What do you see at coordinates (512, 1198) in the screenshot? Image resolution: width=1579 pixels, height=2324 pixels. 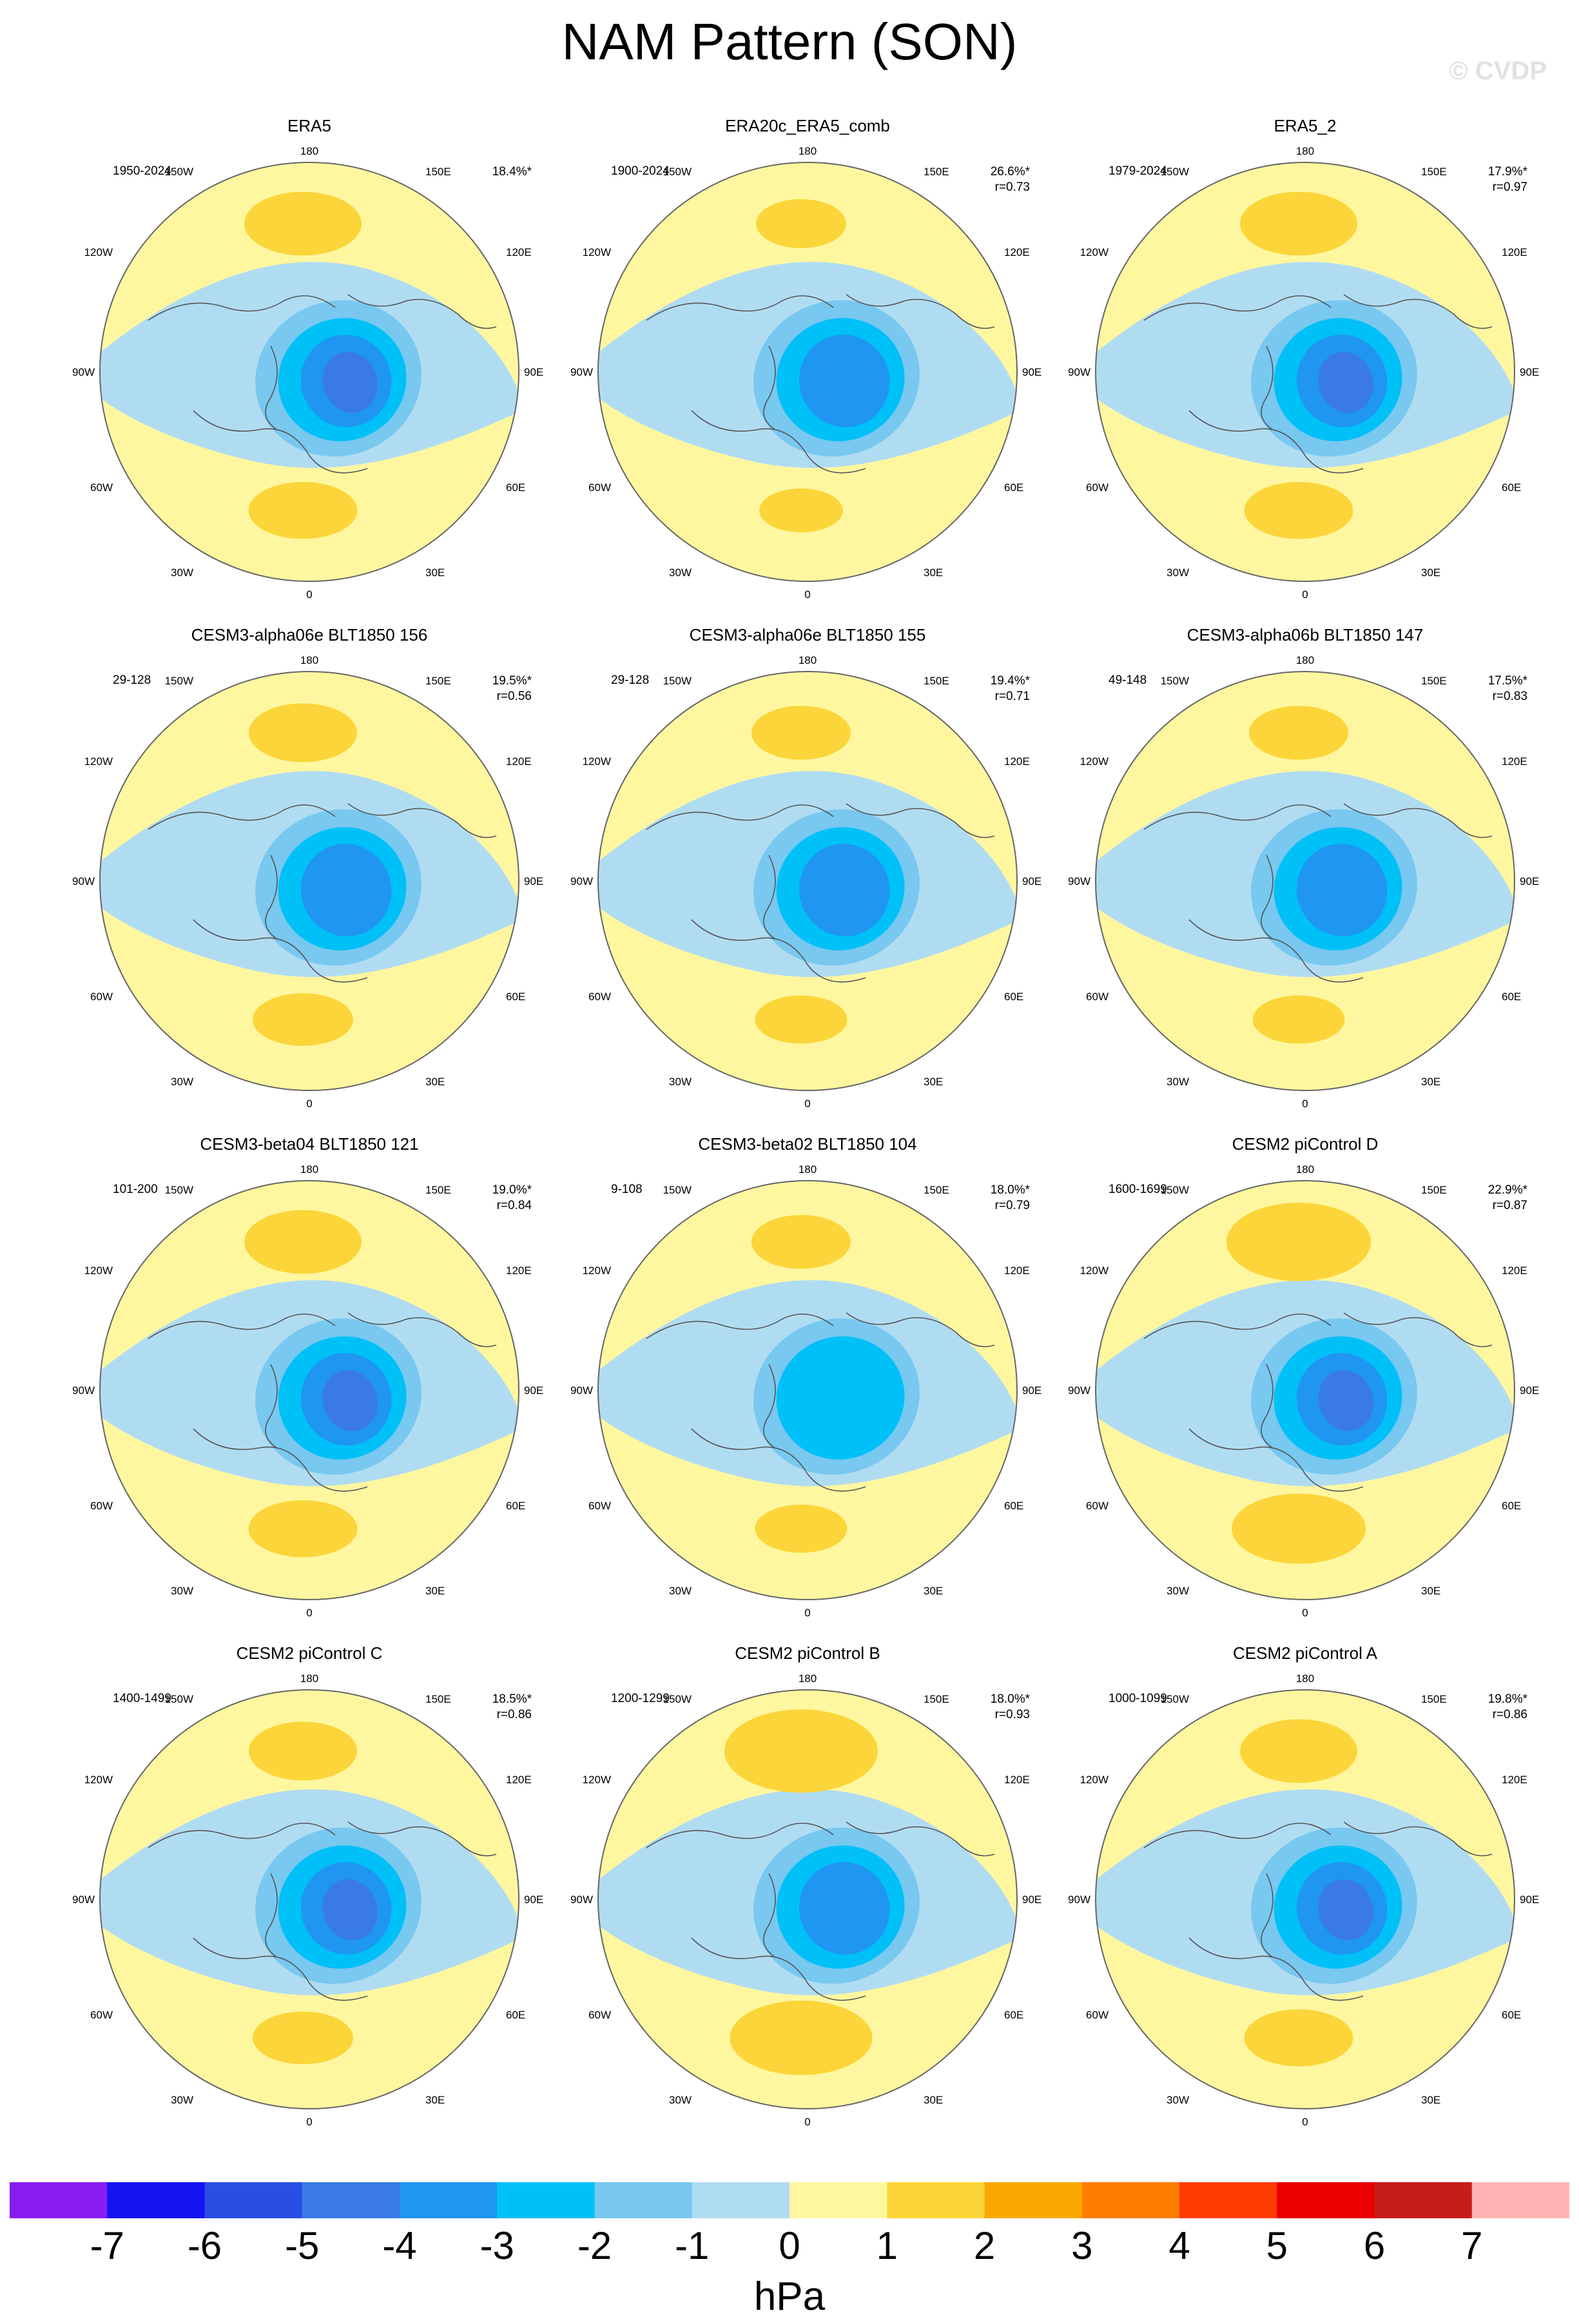 I see `panel-stats: 19.0%* r=0.84` at bounding box center [512, 1198].